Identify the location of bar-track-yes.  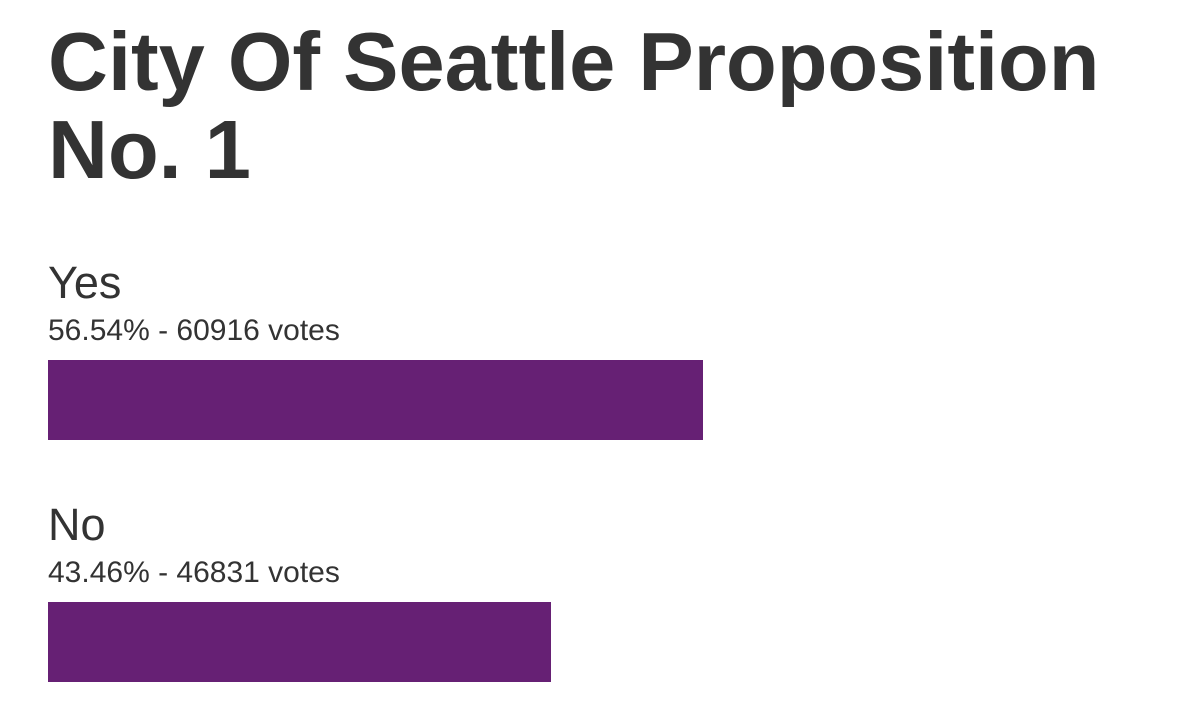
(598, 400).